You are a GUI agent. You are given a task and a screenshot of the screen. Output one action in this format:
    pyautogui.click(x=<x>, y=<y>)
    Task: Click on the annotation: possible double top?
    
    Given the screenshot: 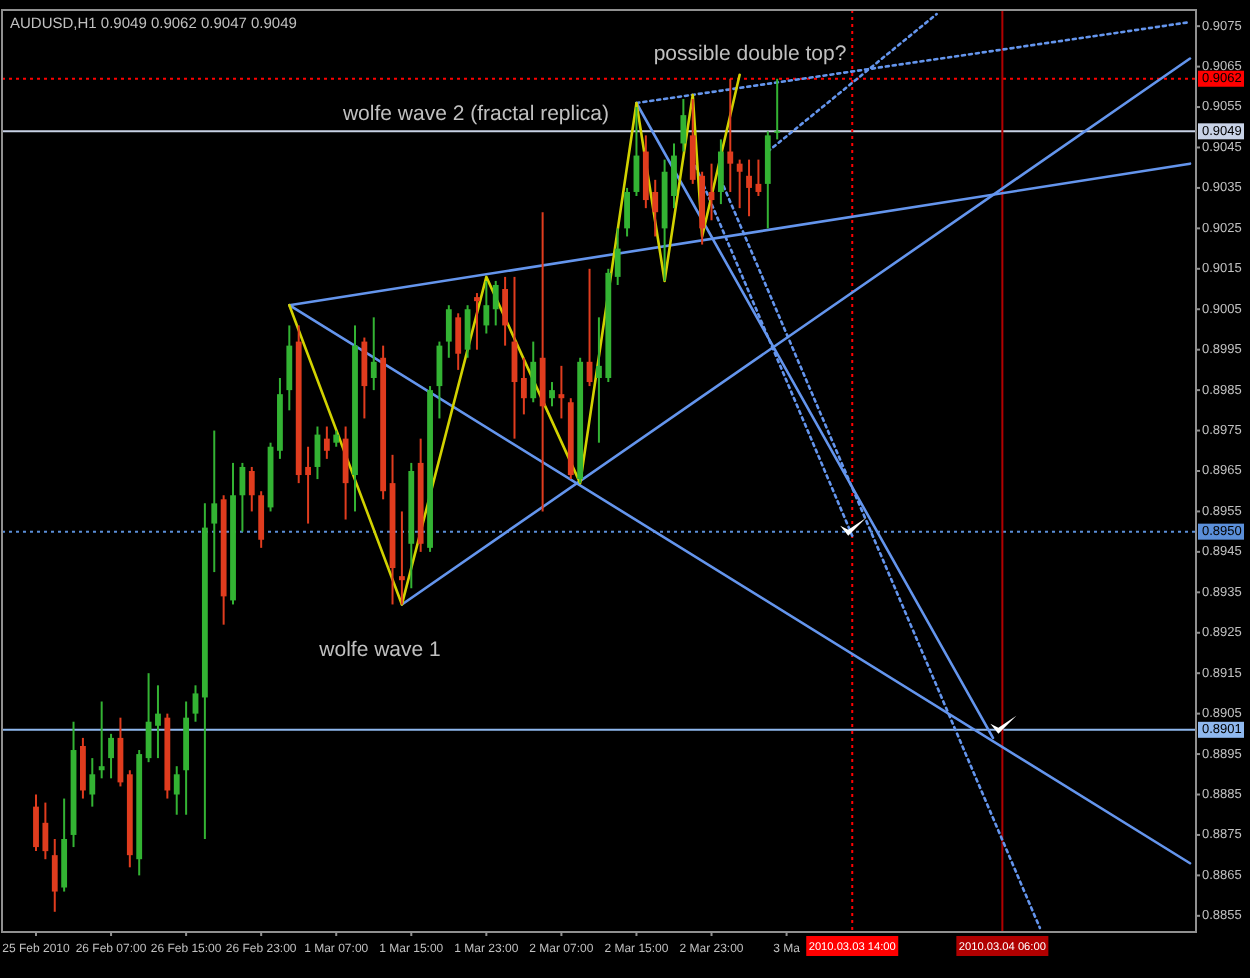 What is the action you would take?
    pyautogui.click(x=750, y=53)
    